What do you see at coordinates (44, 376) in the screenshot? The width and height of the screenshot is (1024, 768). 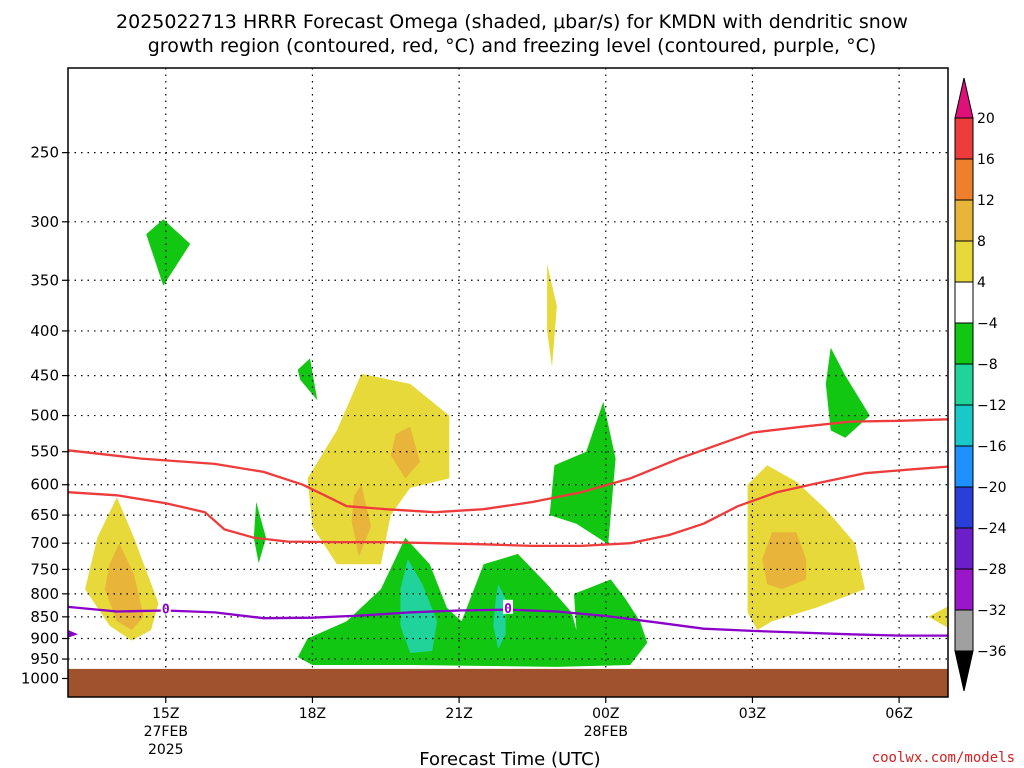 I see `y-tick-label-450: 450` at bounding box center [44, 376].